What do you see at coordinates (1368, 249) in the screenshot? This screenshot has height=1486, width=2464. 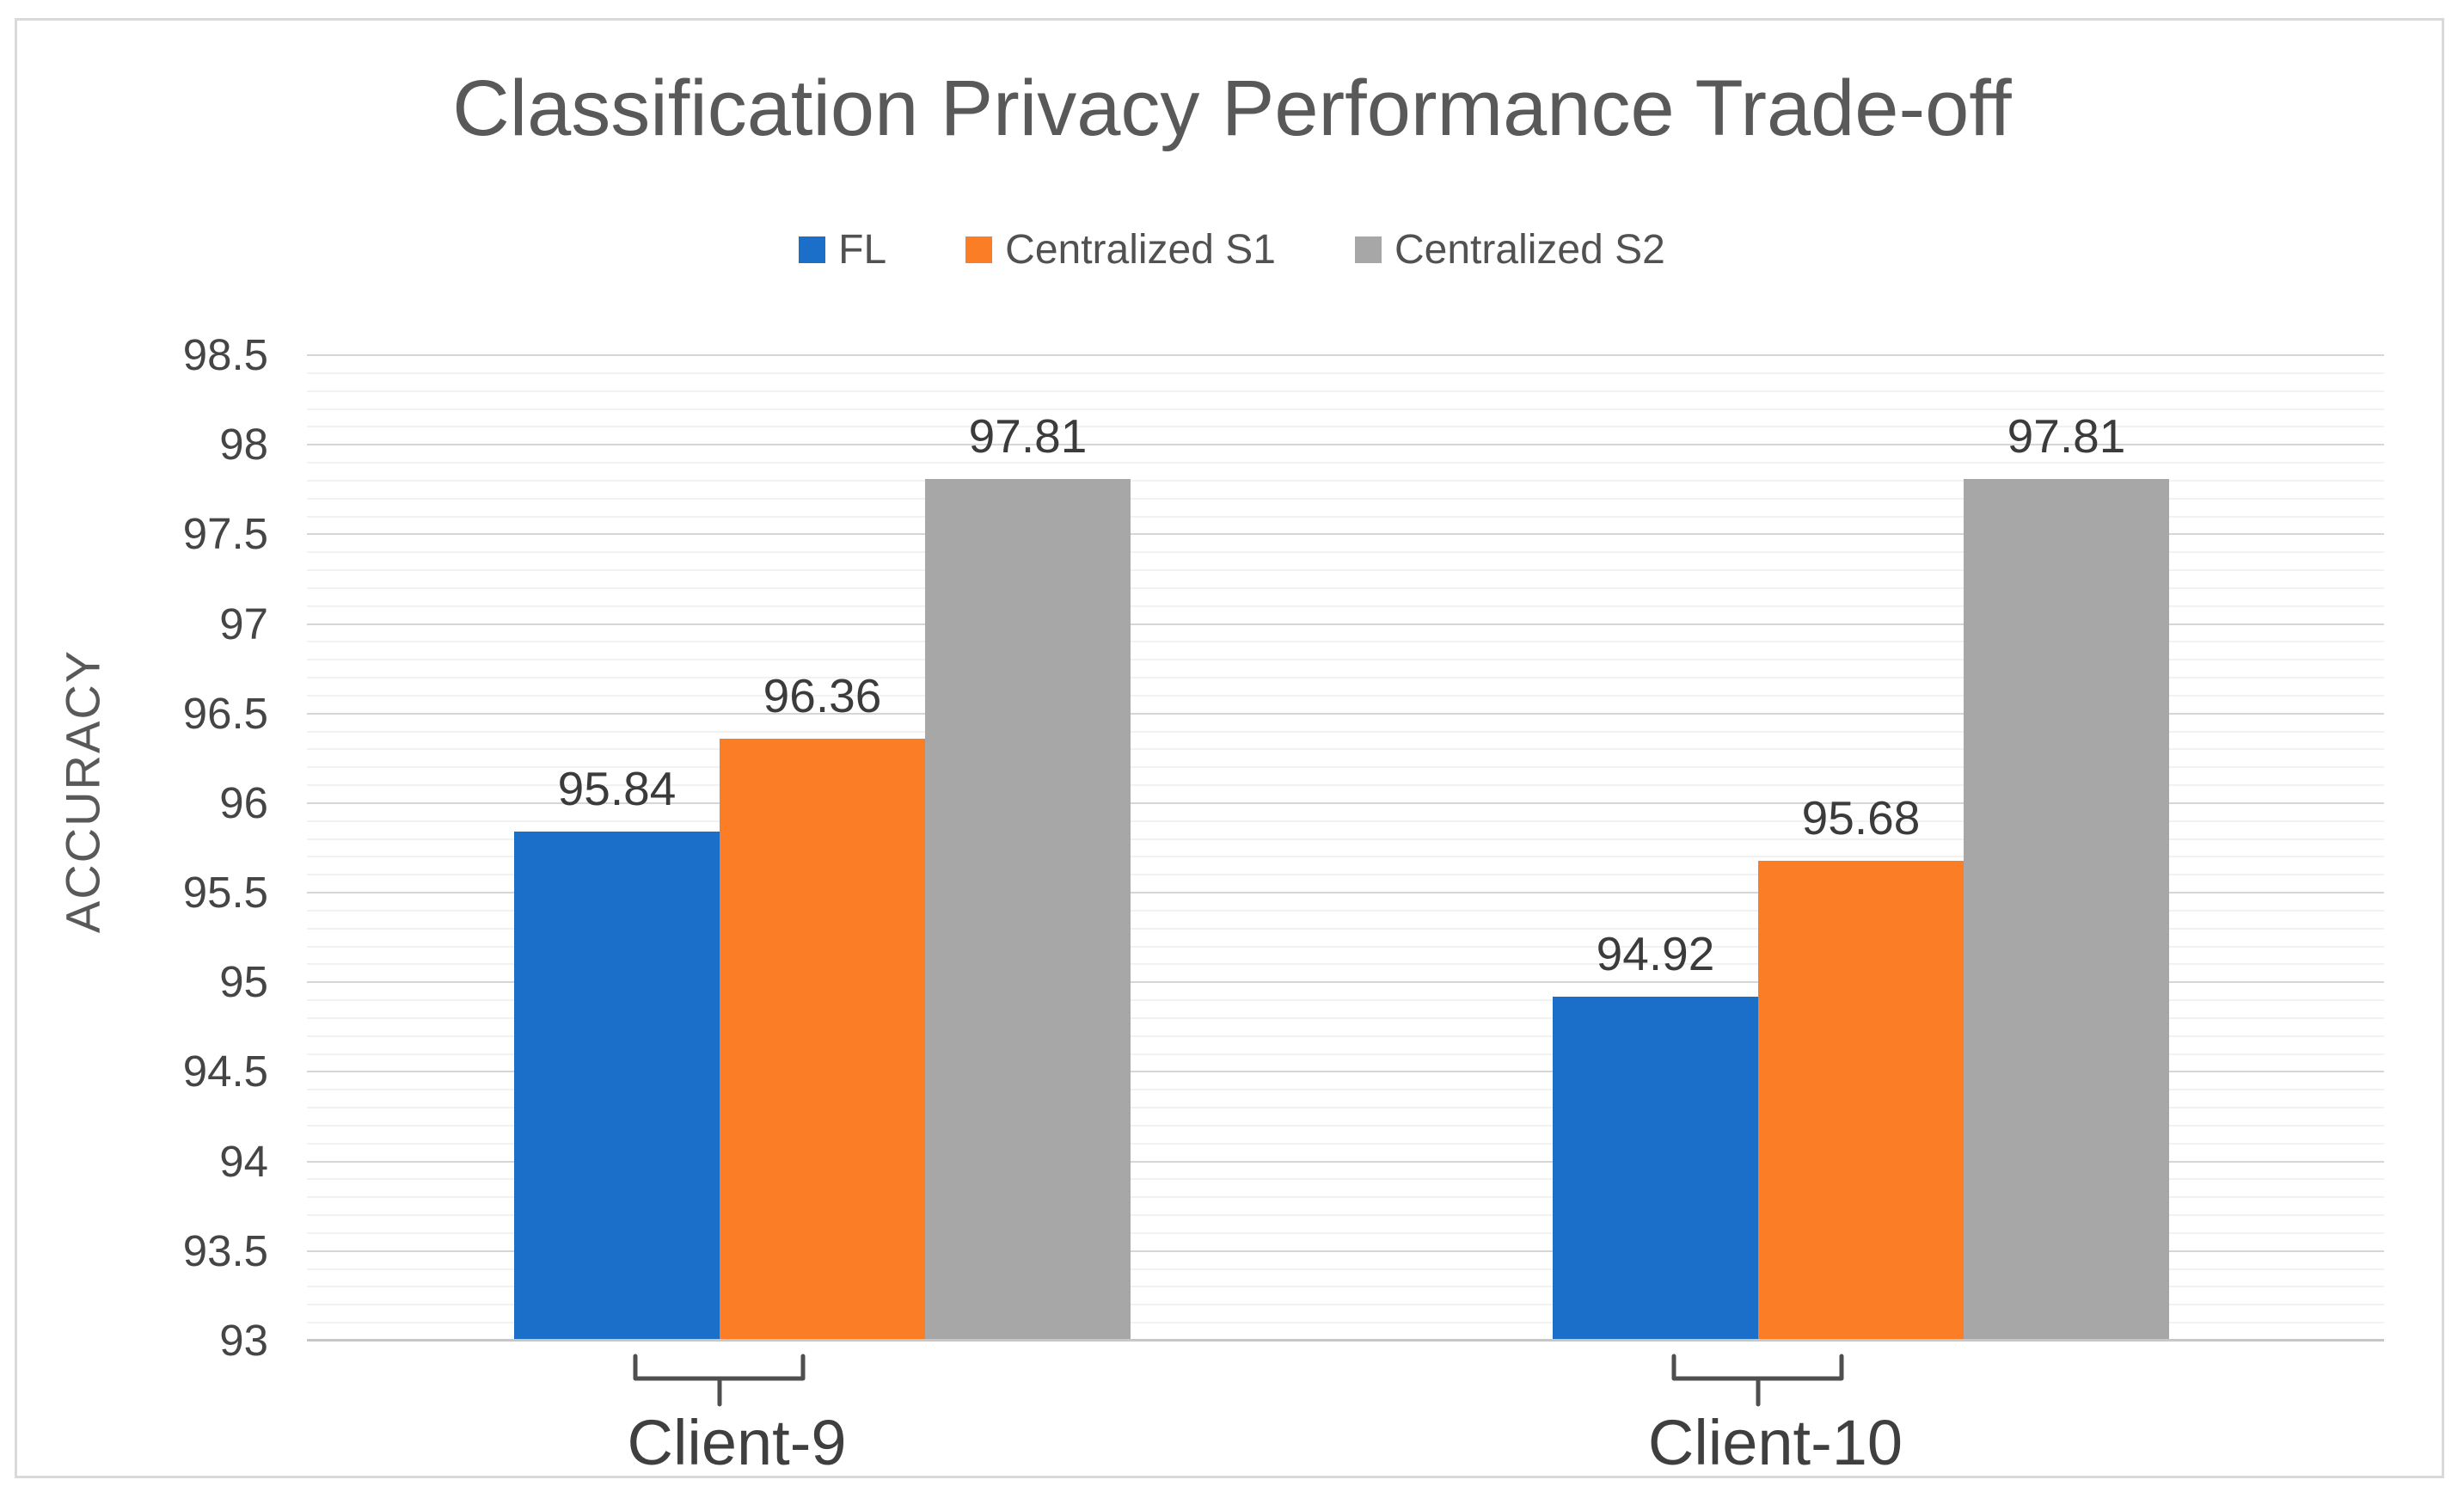 I see `legend-swatch-centralized-s2` at bounding box center [1368, 249].